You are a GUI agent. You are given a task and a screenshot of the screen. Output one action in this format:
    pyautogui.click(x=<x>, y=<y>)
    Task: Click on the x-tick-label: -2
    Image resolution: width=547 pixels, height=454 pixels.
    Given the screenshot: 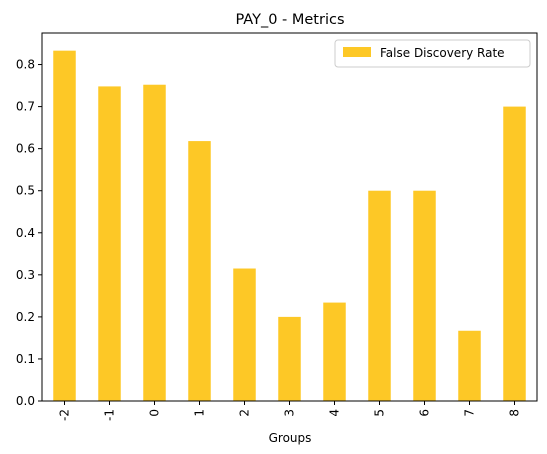 What is the action you would take?
    pyautogui.click(x=65, y=415)
    